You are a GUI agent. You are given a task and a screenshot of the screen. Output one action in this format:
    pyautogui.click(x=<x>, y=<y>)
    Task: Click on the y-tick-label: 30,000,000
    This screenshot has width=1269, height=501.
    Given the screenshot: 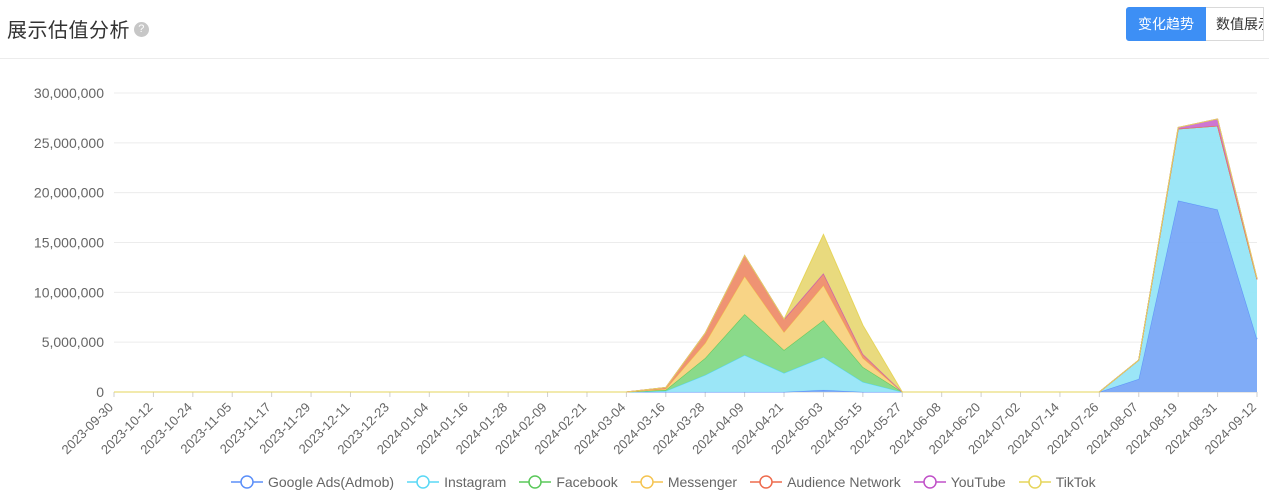 What is the action you would take?
    pyautogui.click(x=69, y=93)
    